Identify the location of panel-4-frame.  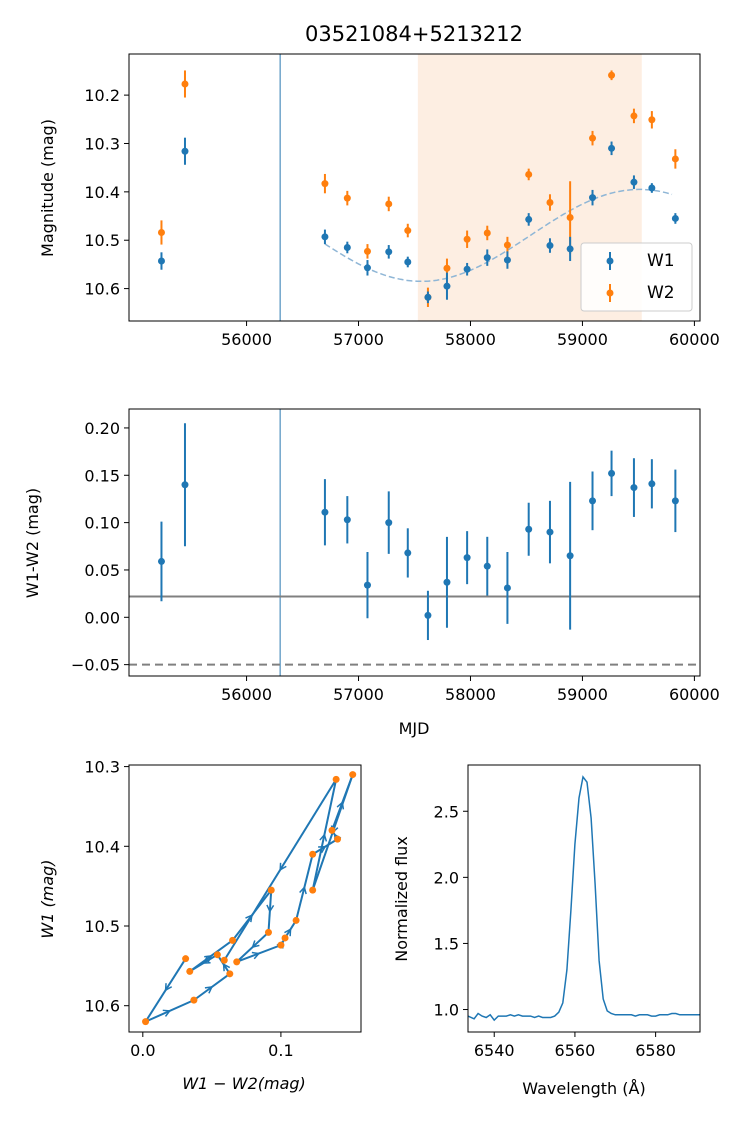
(584, 898).